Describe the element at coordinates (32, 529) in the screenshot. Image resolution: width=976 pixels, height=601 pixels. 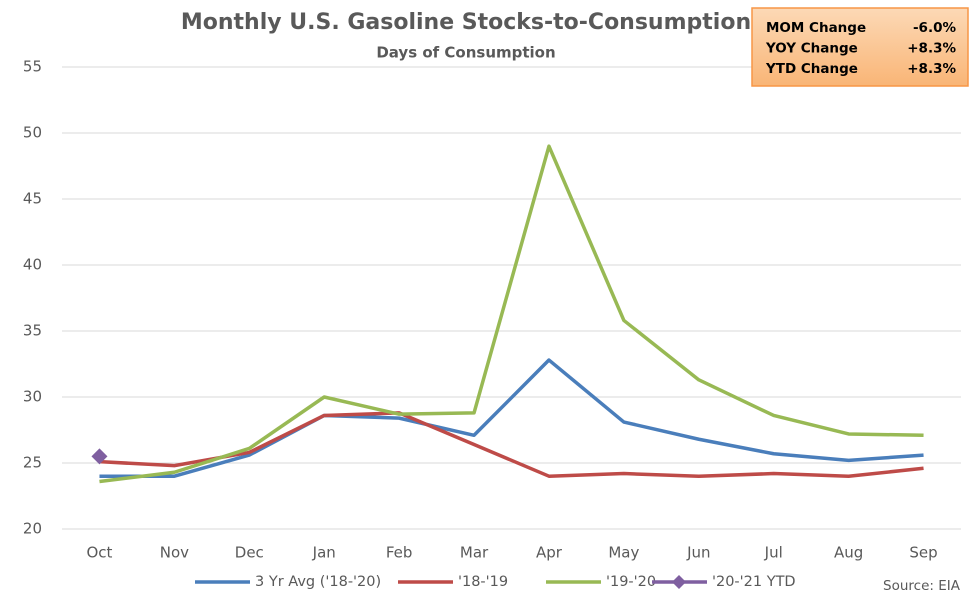
I see `y-tick-label: 20` at that location.